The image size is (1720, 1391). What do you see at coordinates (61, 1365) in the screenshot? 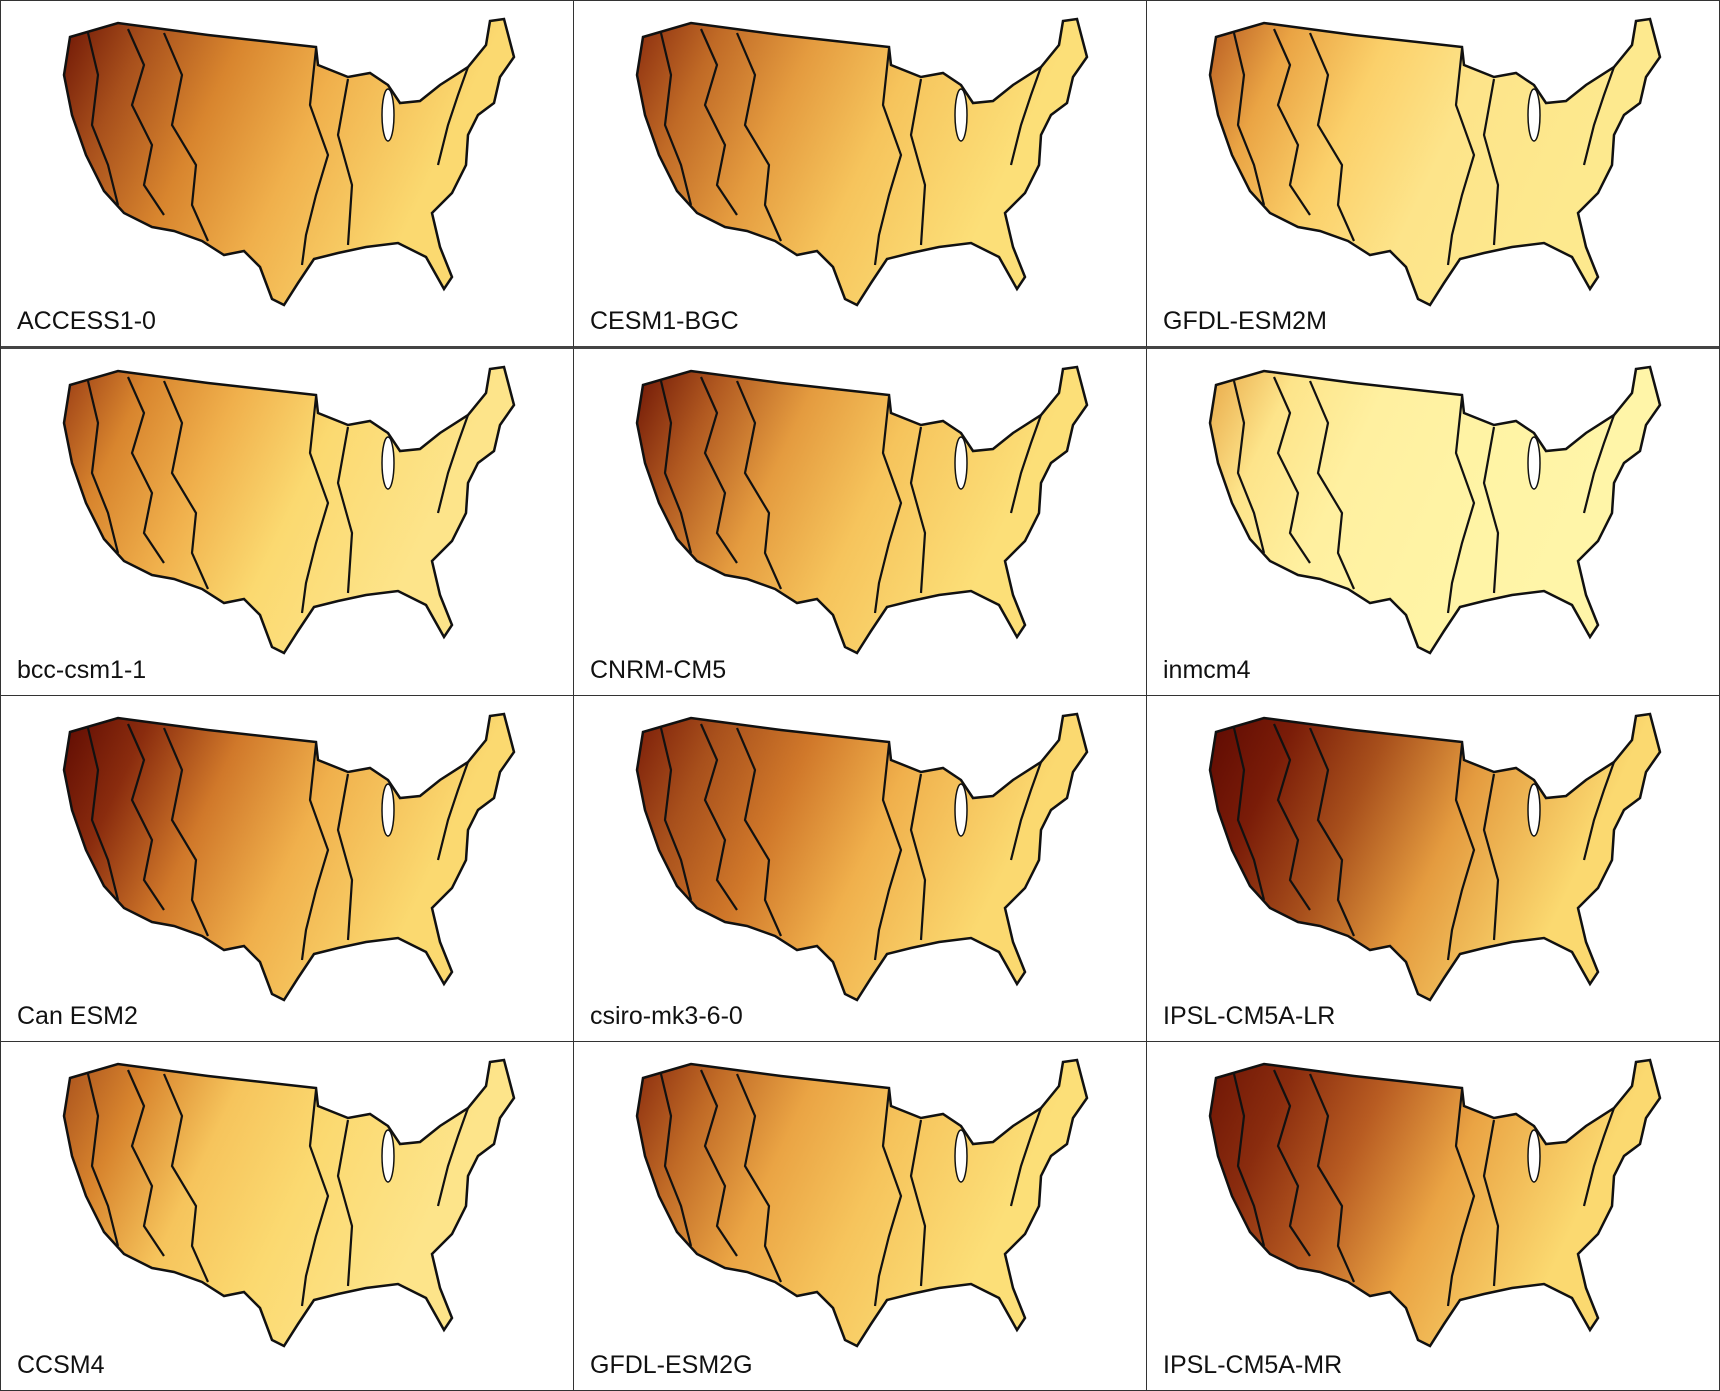
I see `model-label: CCSM4` at bounding box center [61, 1365].